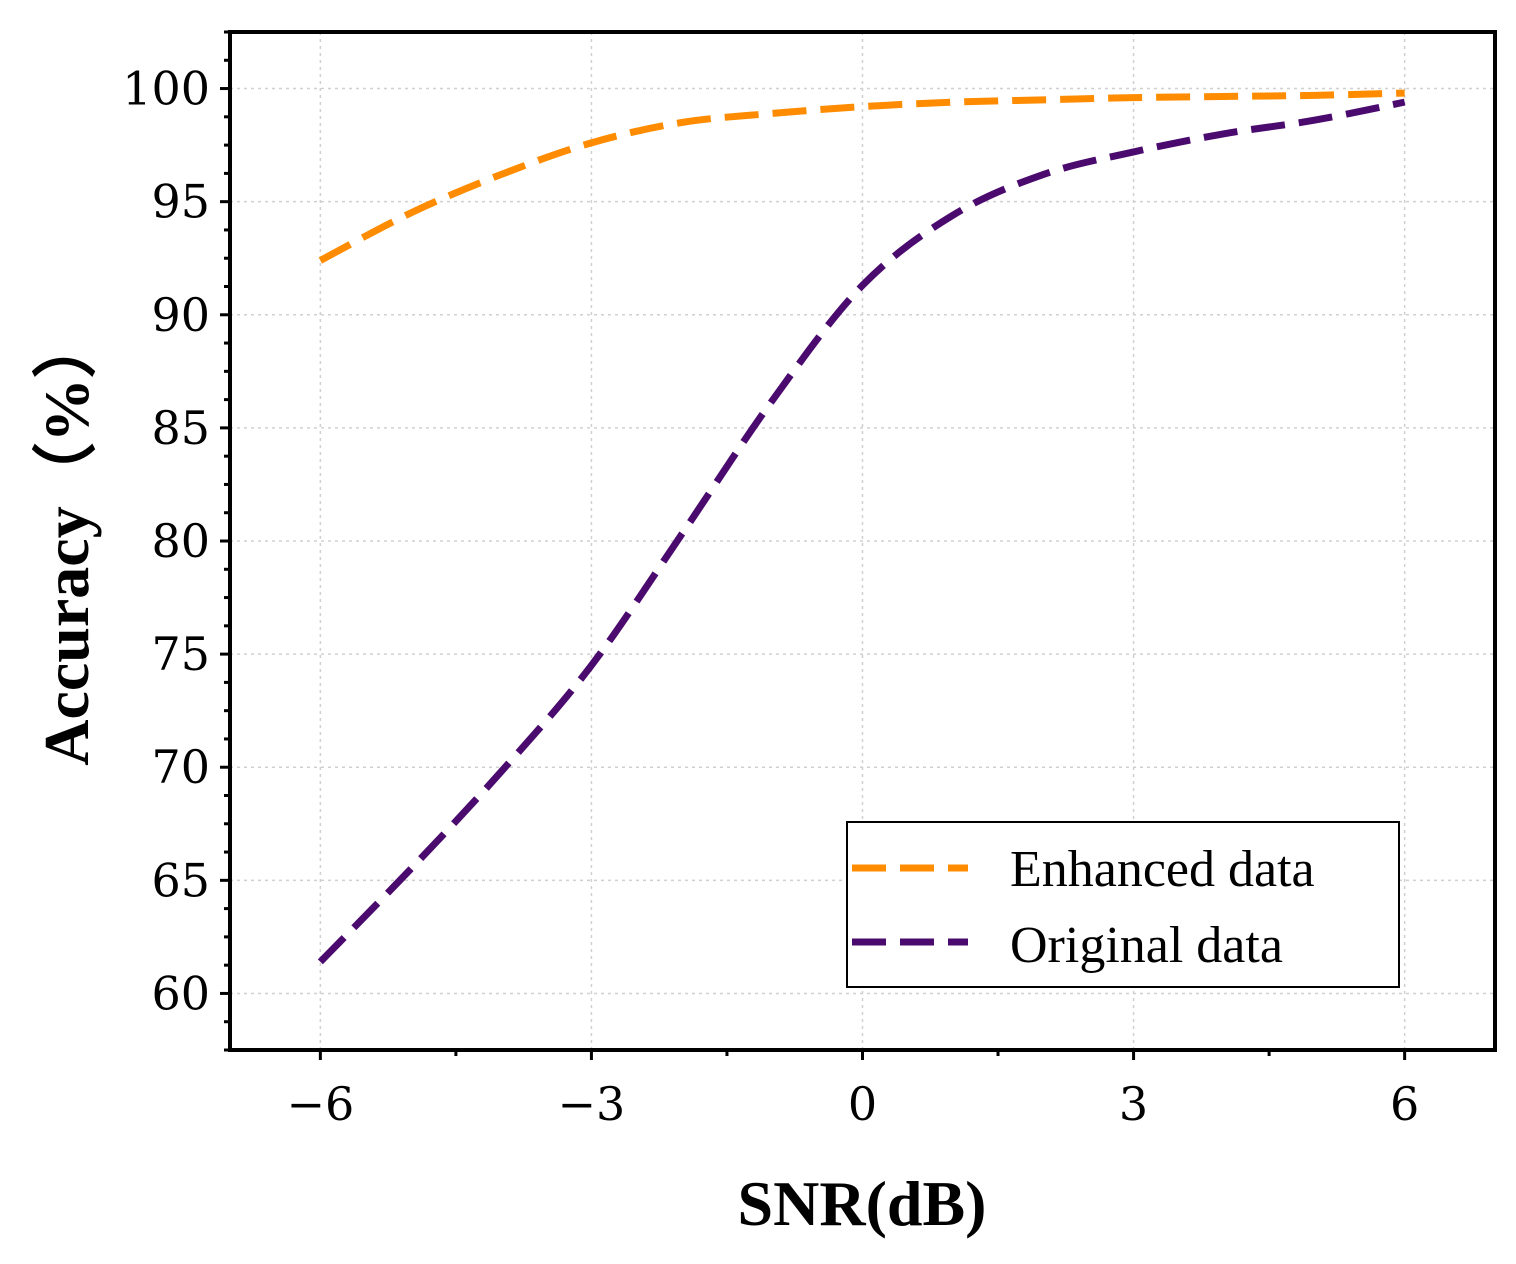  I want to click on legend-box, so click(1123, 904).